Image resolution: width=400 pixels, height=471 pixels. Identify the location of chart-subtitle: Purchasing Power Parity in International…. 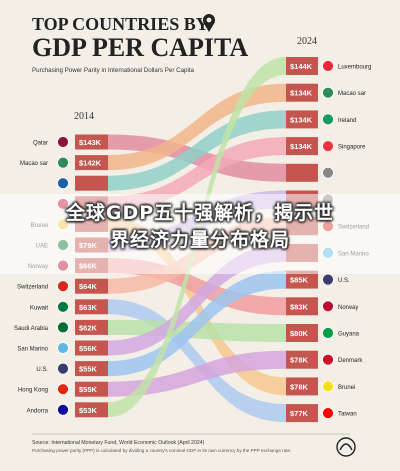
(113, 70).